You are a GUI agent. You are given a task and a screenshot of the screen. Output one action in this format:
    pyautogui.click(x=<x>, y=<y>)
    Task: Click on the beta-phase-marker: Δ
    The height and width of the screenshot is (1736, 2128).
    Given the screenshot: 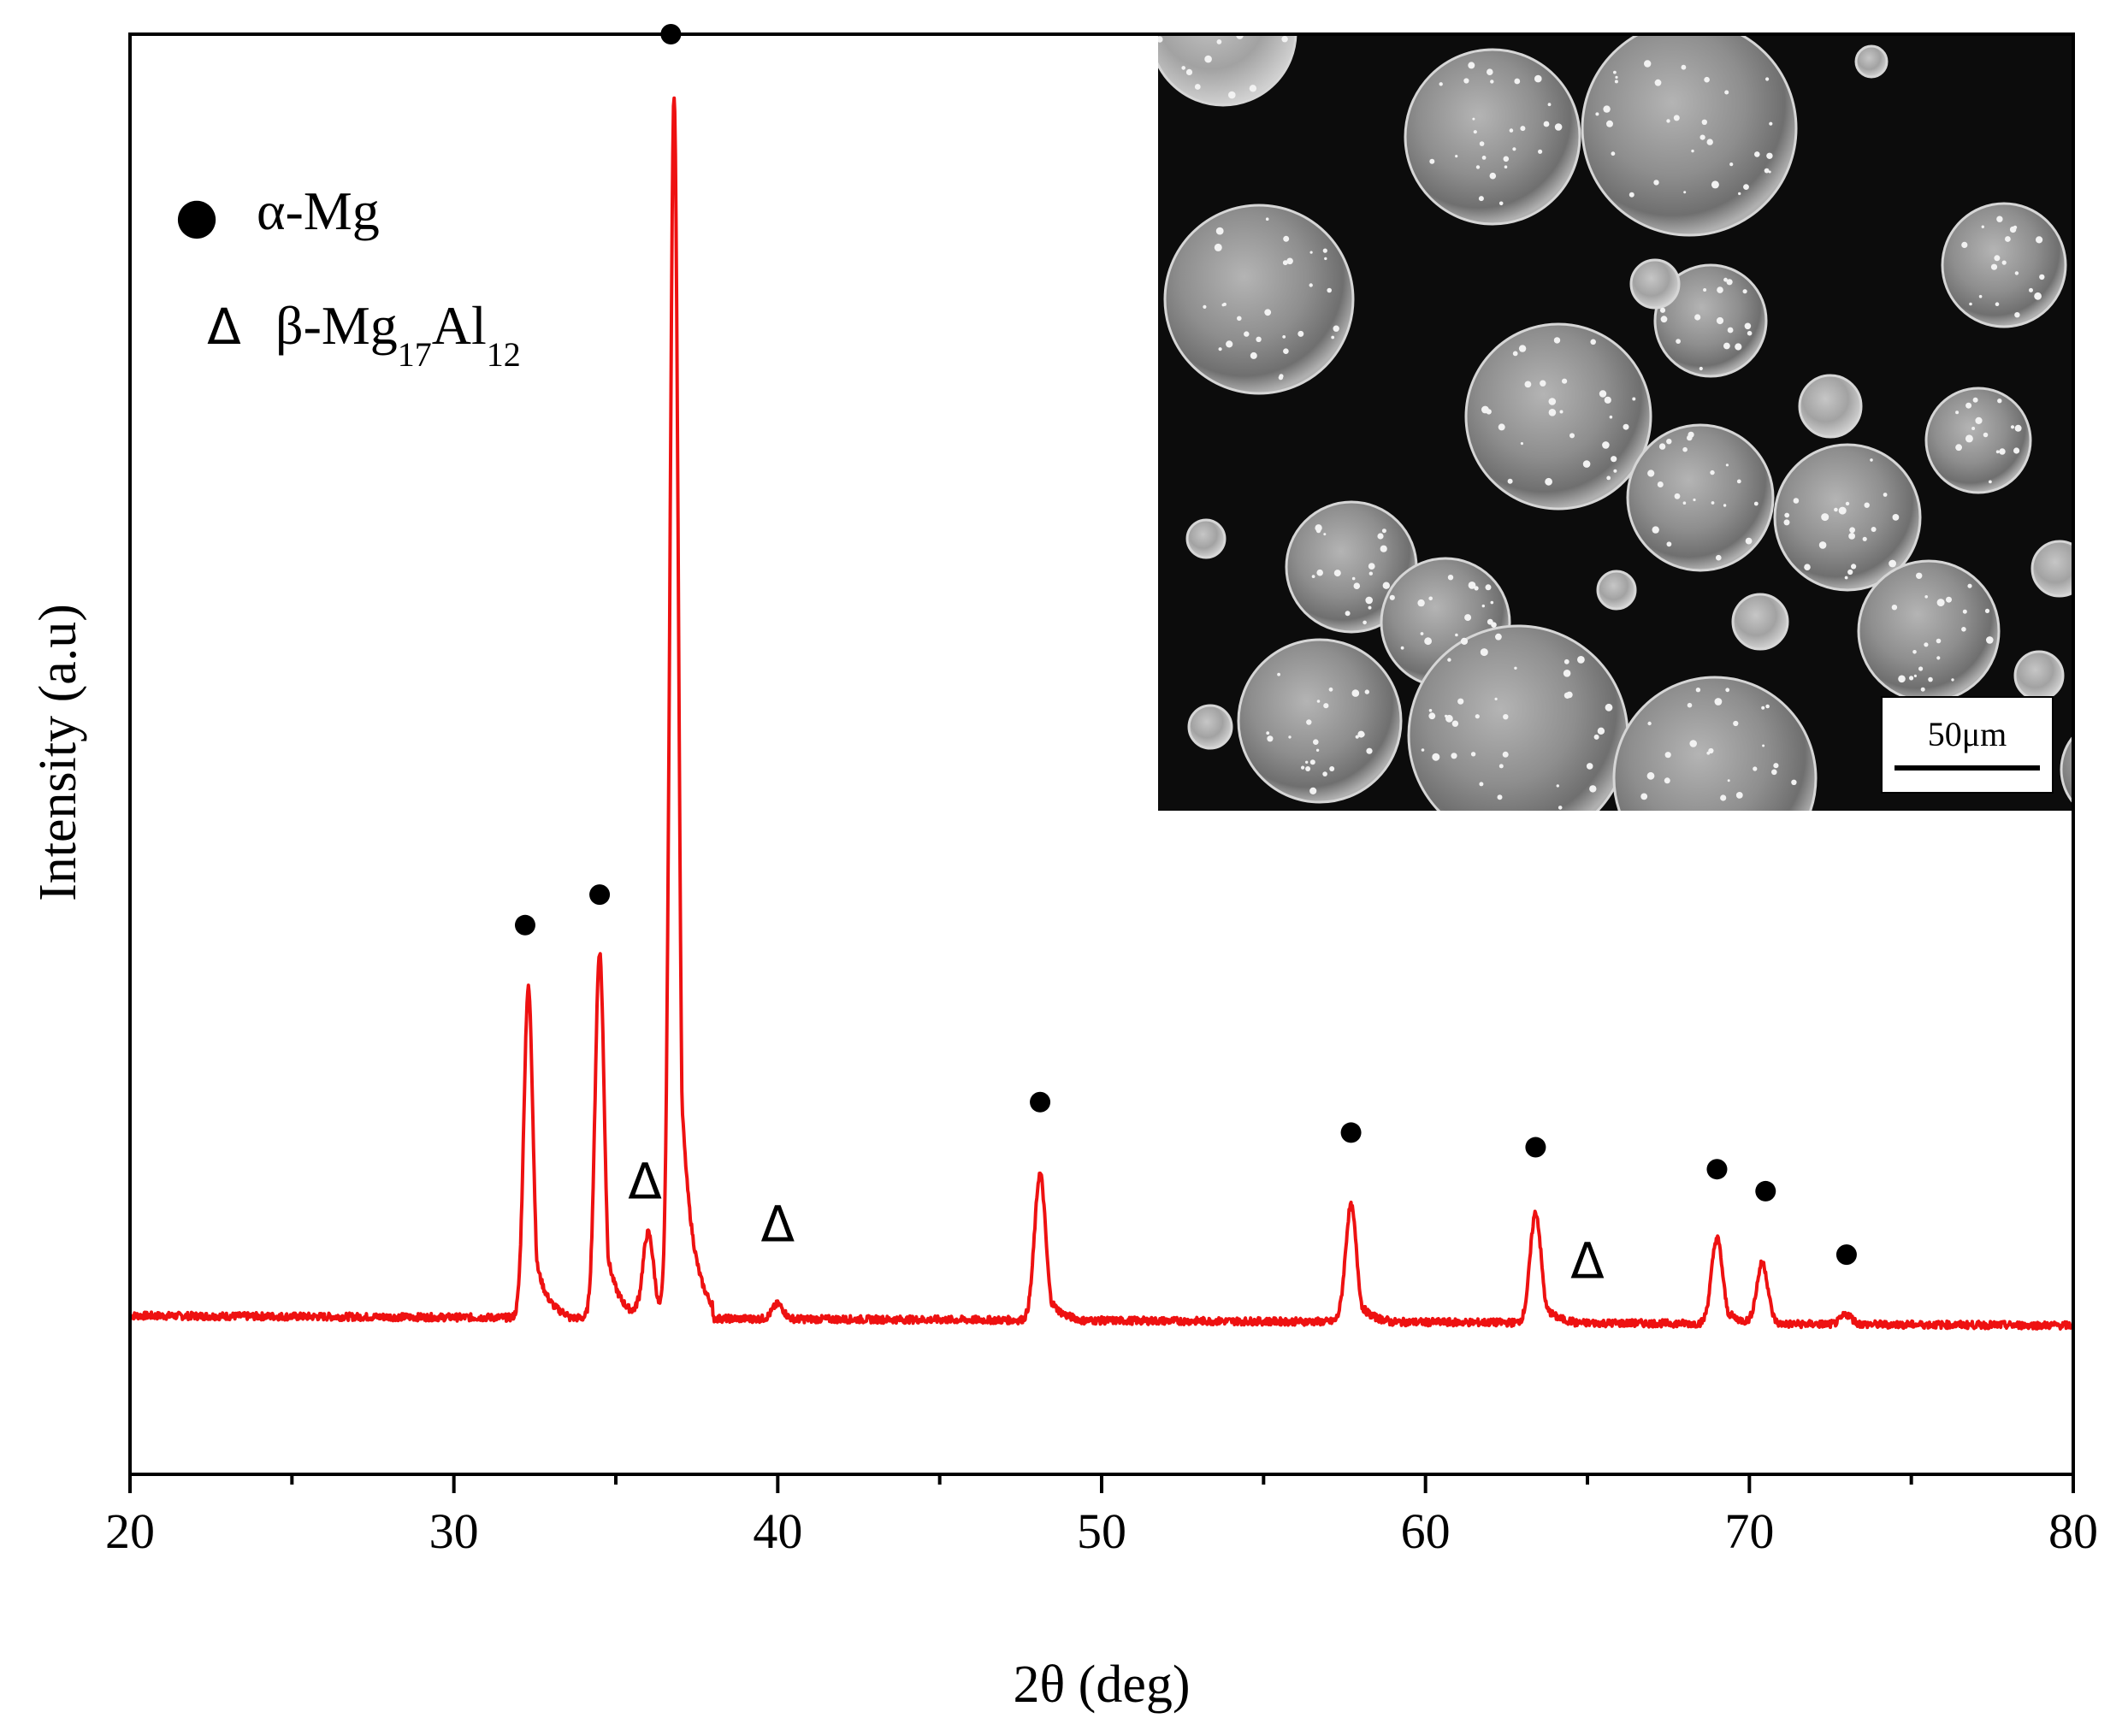 What is the action you would take?
    pyautogui.click(x=1587, y=1261)
    